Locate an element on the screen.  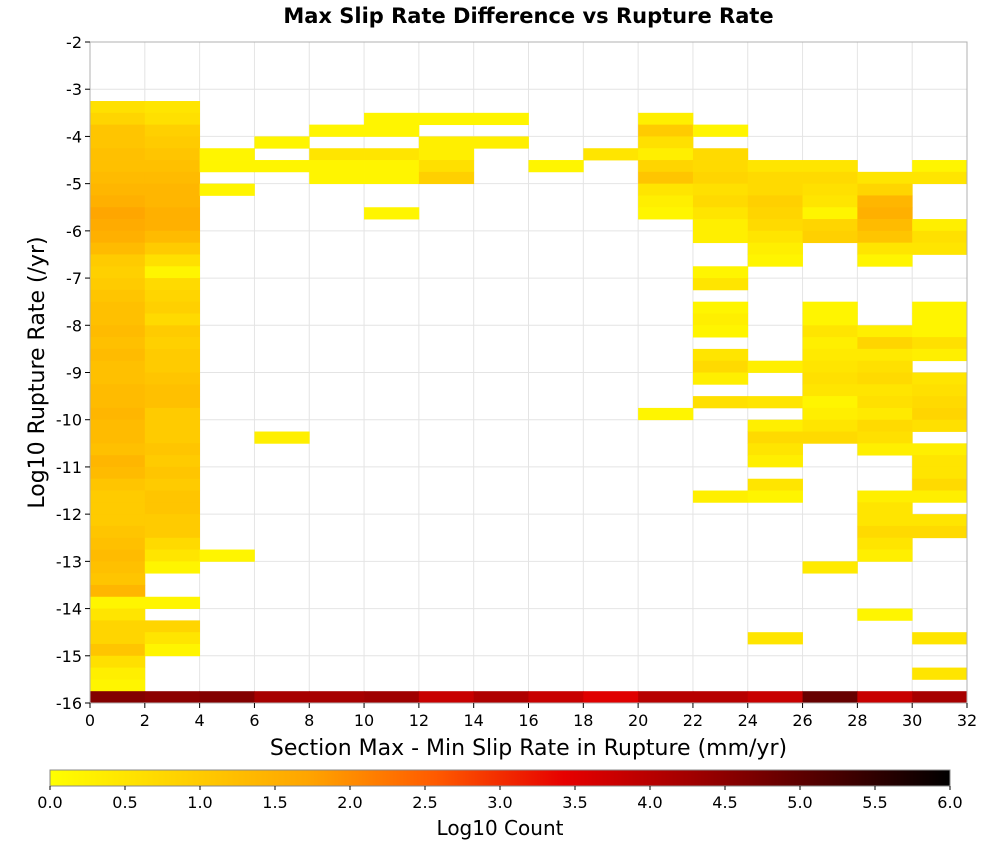
x-tick-label: 20 is located at coordinates (638, 720).